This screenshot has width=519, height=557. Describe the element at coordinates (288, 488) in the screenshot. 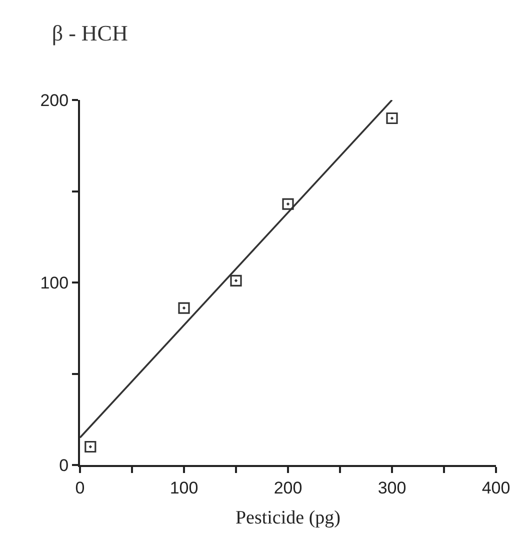

I see `x-tick-label: 200` at that location.